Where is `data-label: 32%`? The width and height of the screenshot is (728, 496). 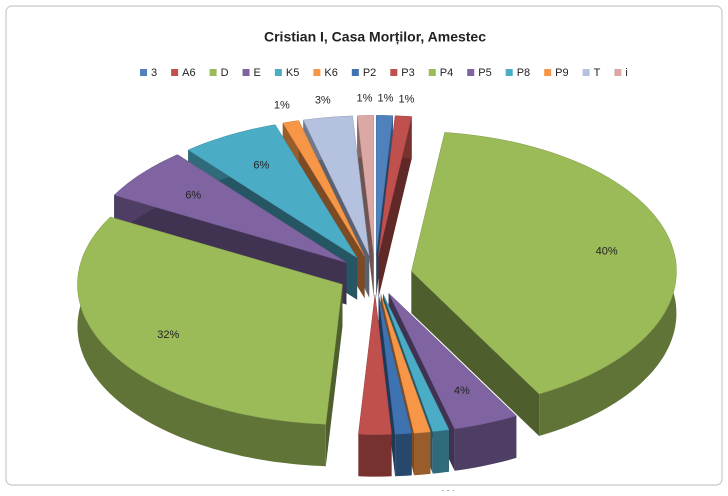 data-label: 32% is located at coordinates (168, 335).